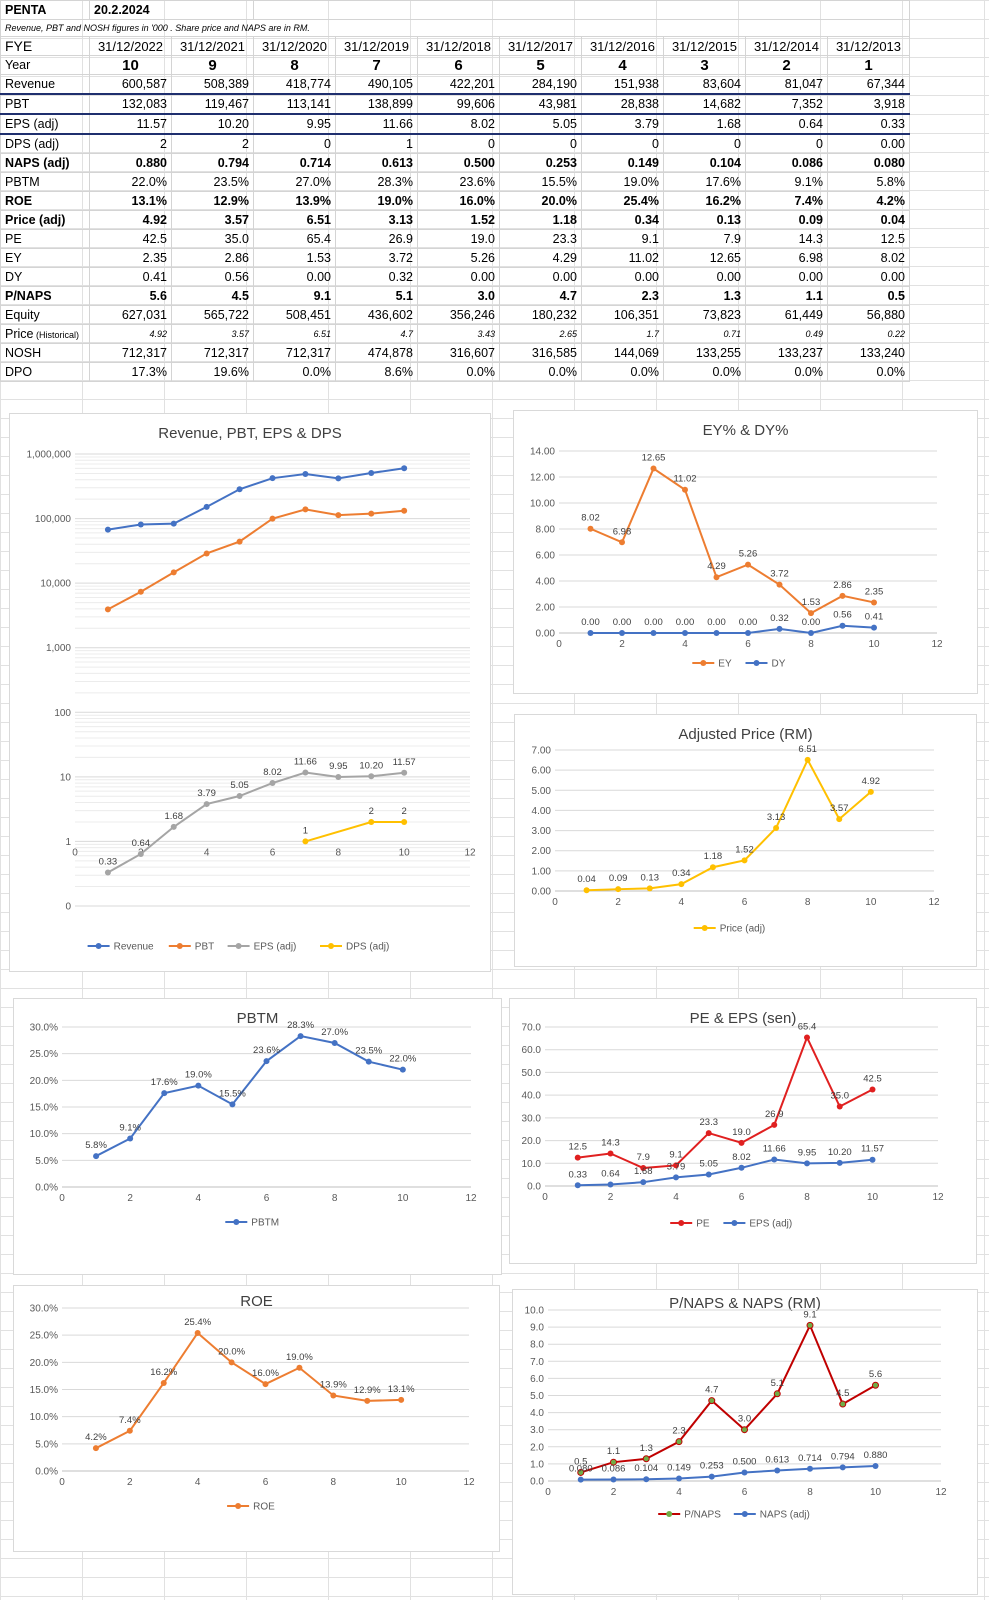 The image size is (989, 1600). Describe the element at coordinates (786, 372) in the screenshot. I see `table-cell: 0.0%` at that location.